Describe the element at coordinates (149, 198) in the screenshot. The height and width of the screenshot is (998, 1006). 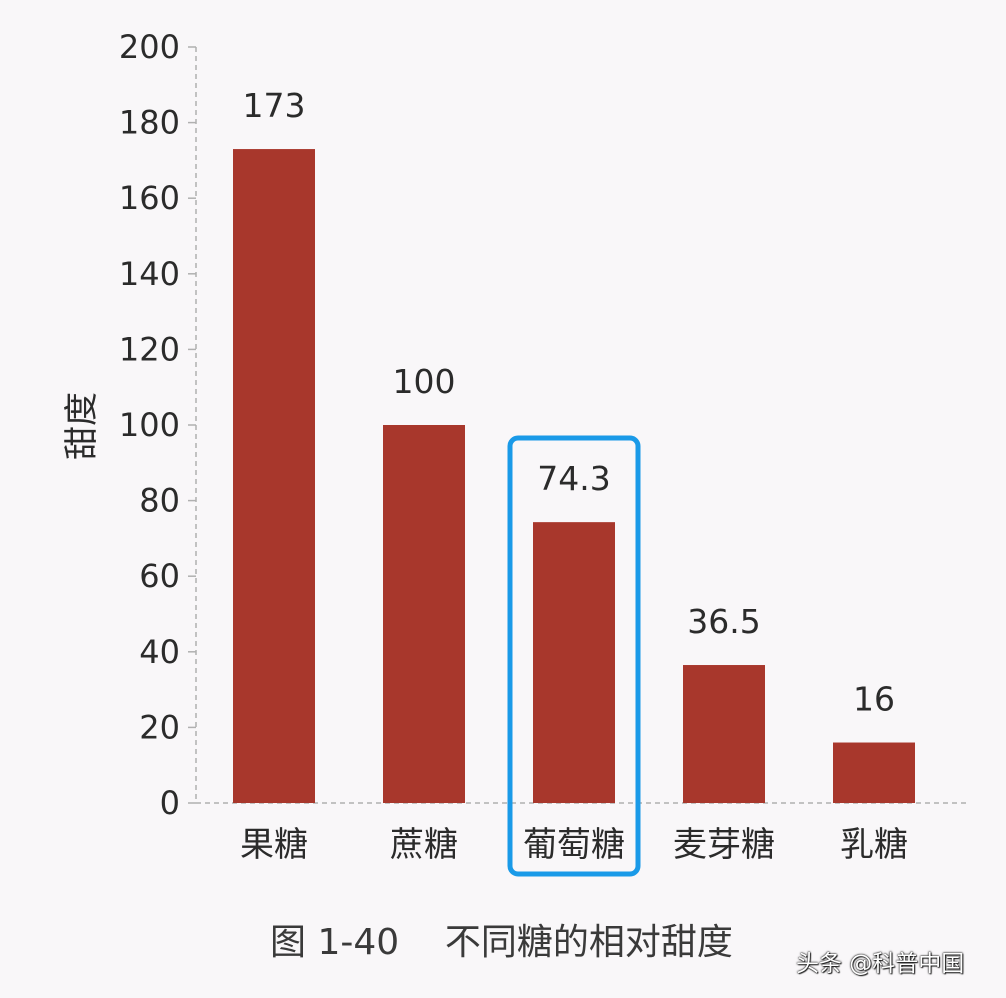
I see `y-tick-label: 160` at that location.